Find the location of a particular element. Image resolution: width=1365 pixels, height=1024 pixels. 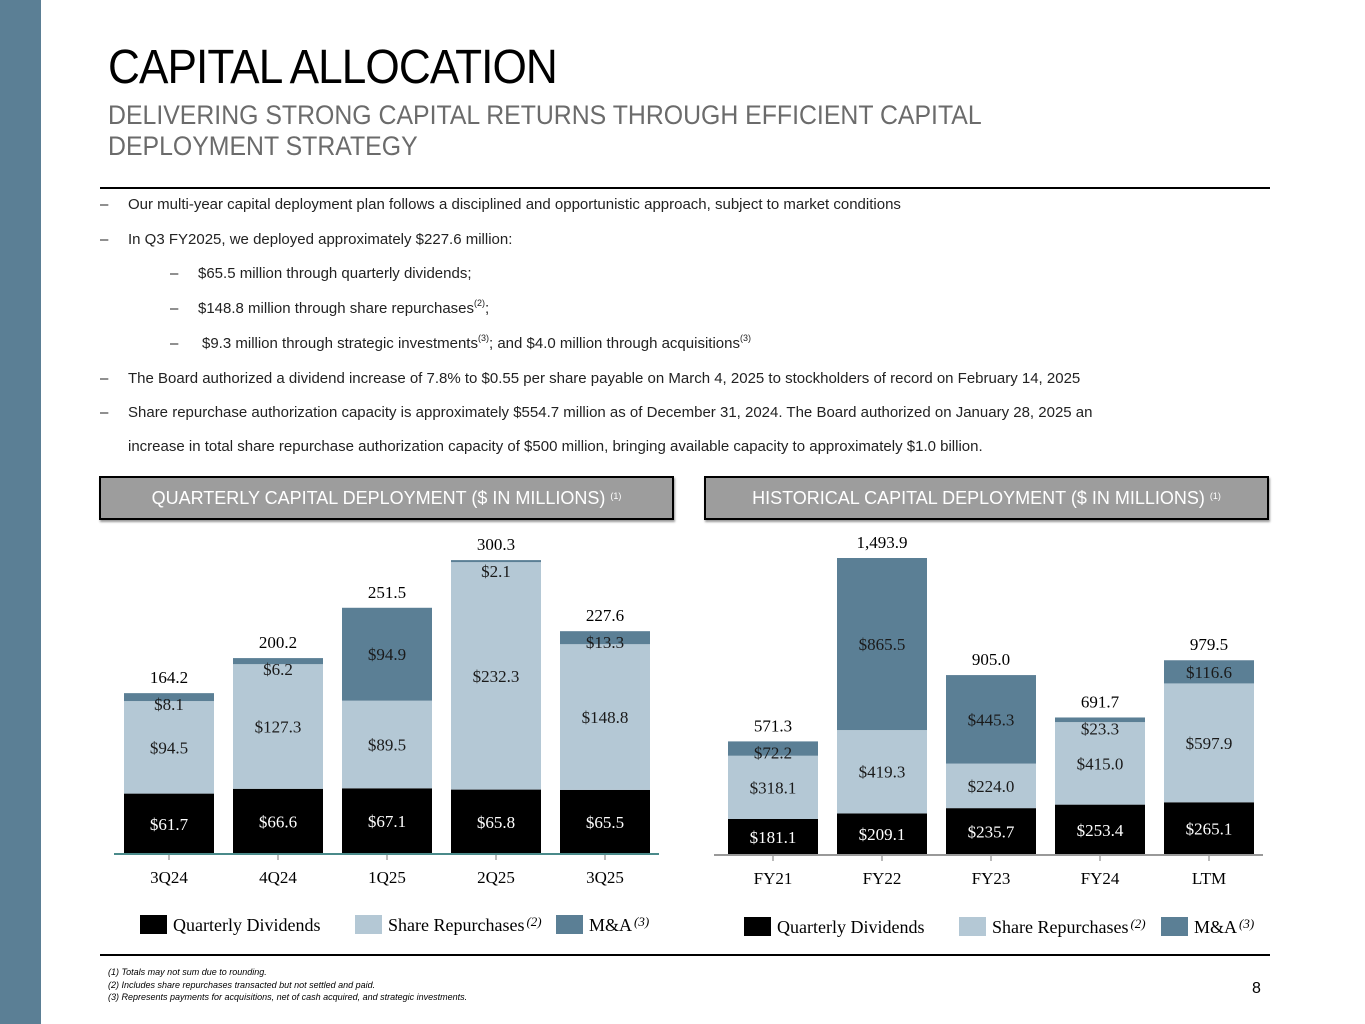

x-tick-label: FY23 is located at coordinates (991, 878).